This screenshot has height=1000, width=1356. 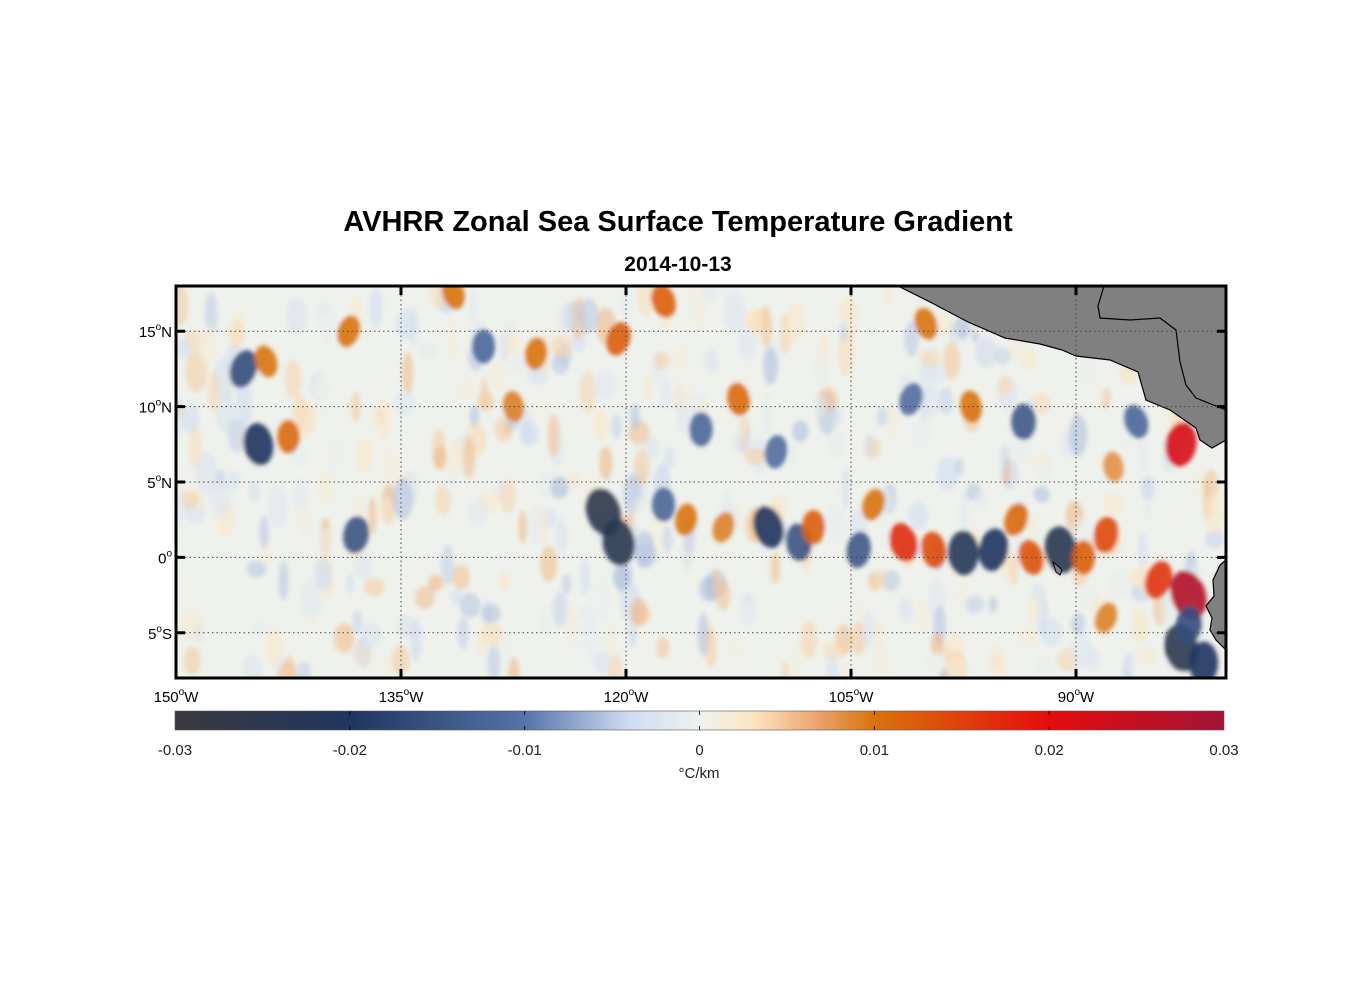 I want to click on colorbar-tick-label: 0.01, so click(x=874, y=750).